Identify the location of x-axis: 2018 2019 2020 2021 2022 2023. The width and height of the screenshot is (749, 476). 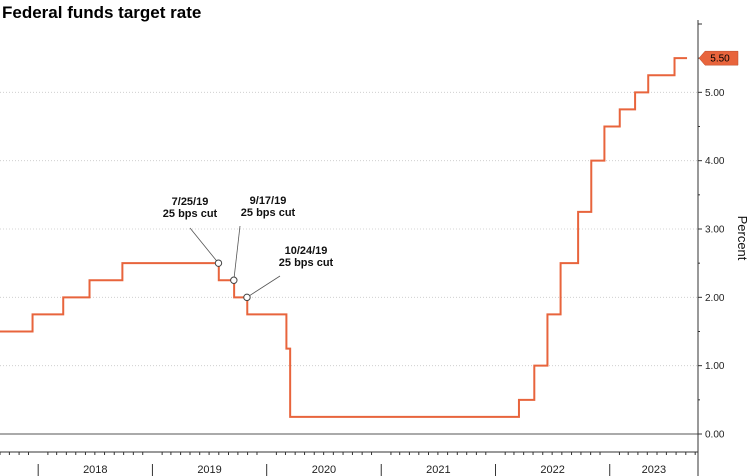
(349, 463).